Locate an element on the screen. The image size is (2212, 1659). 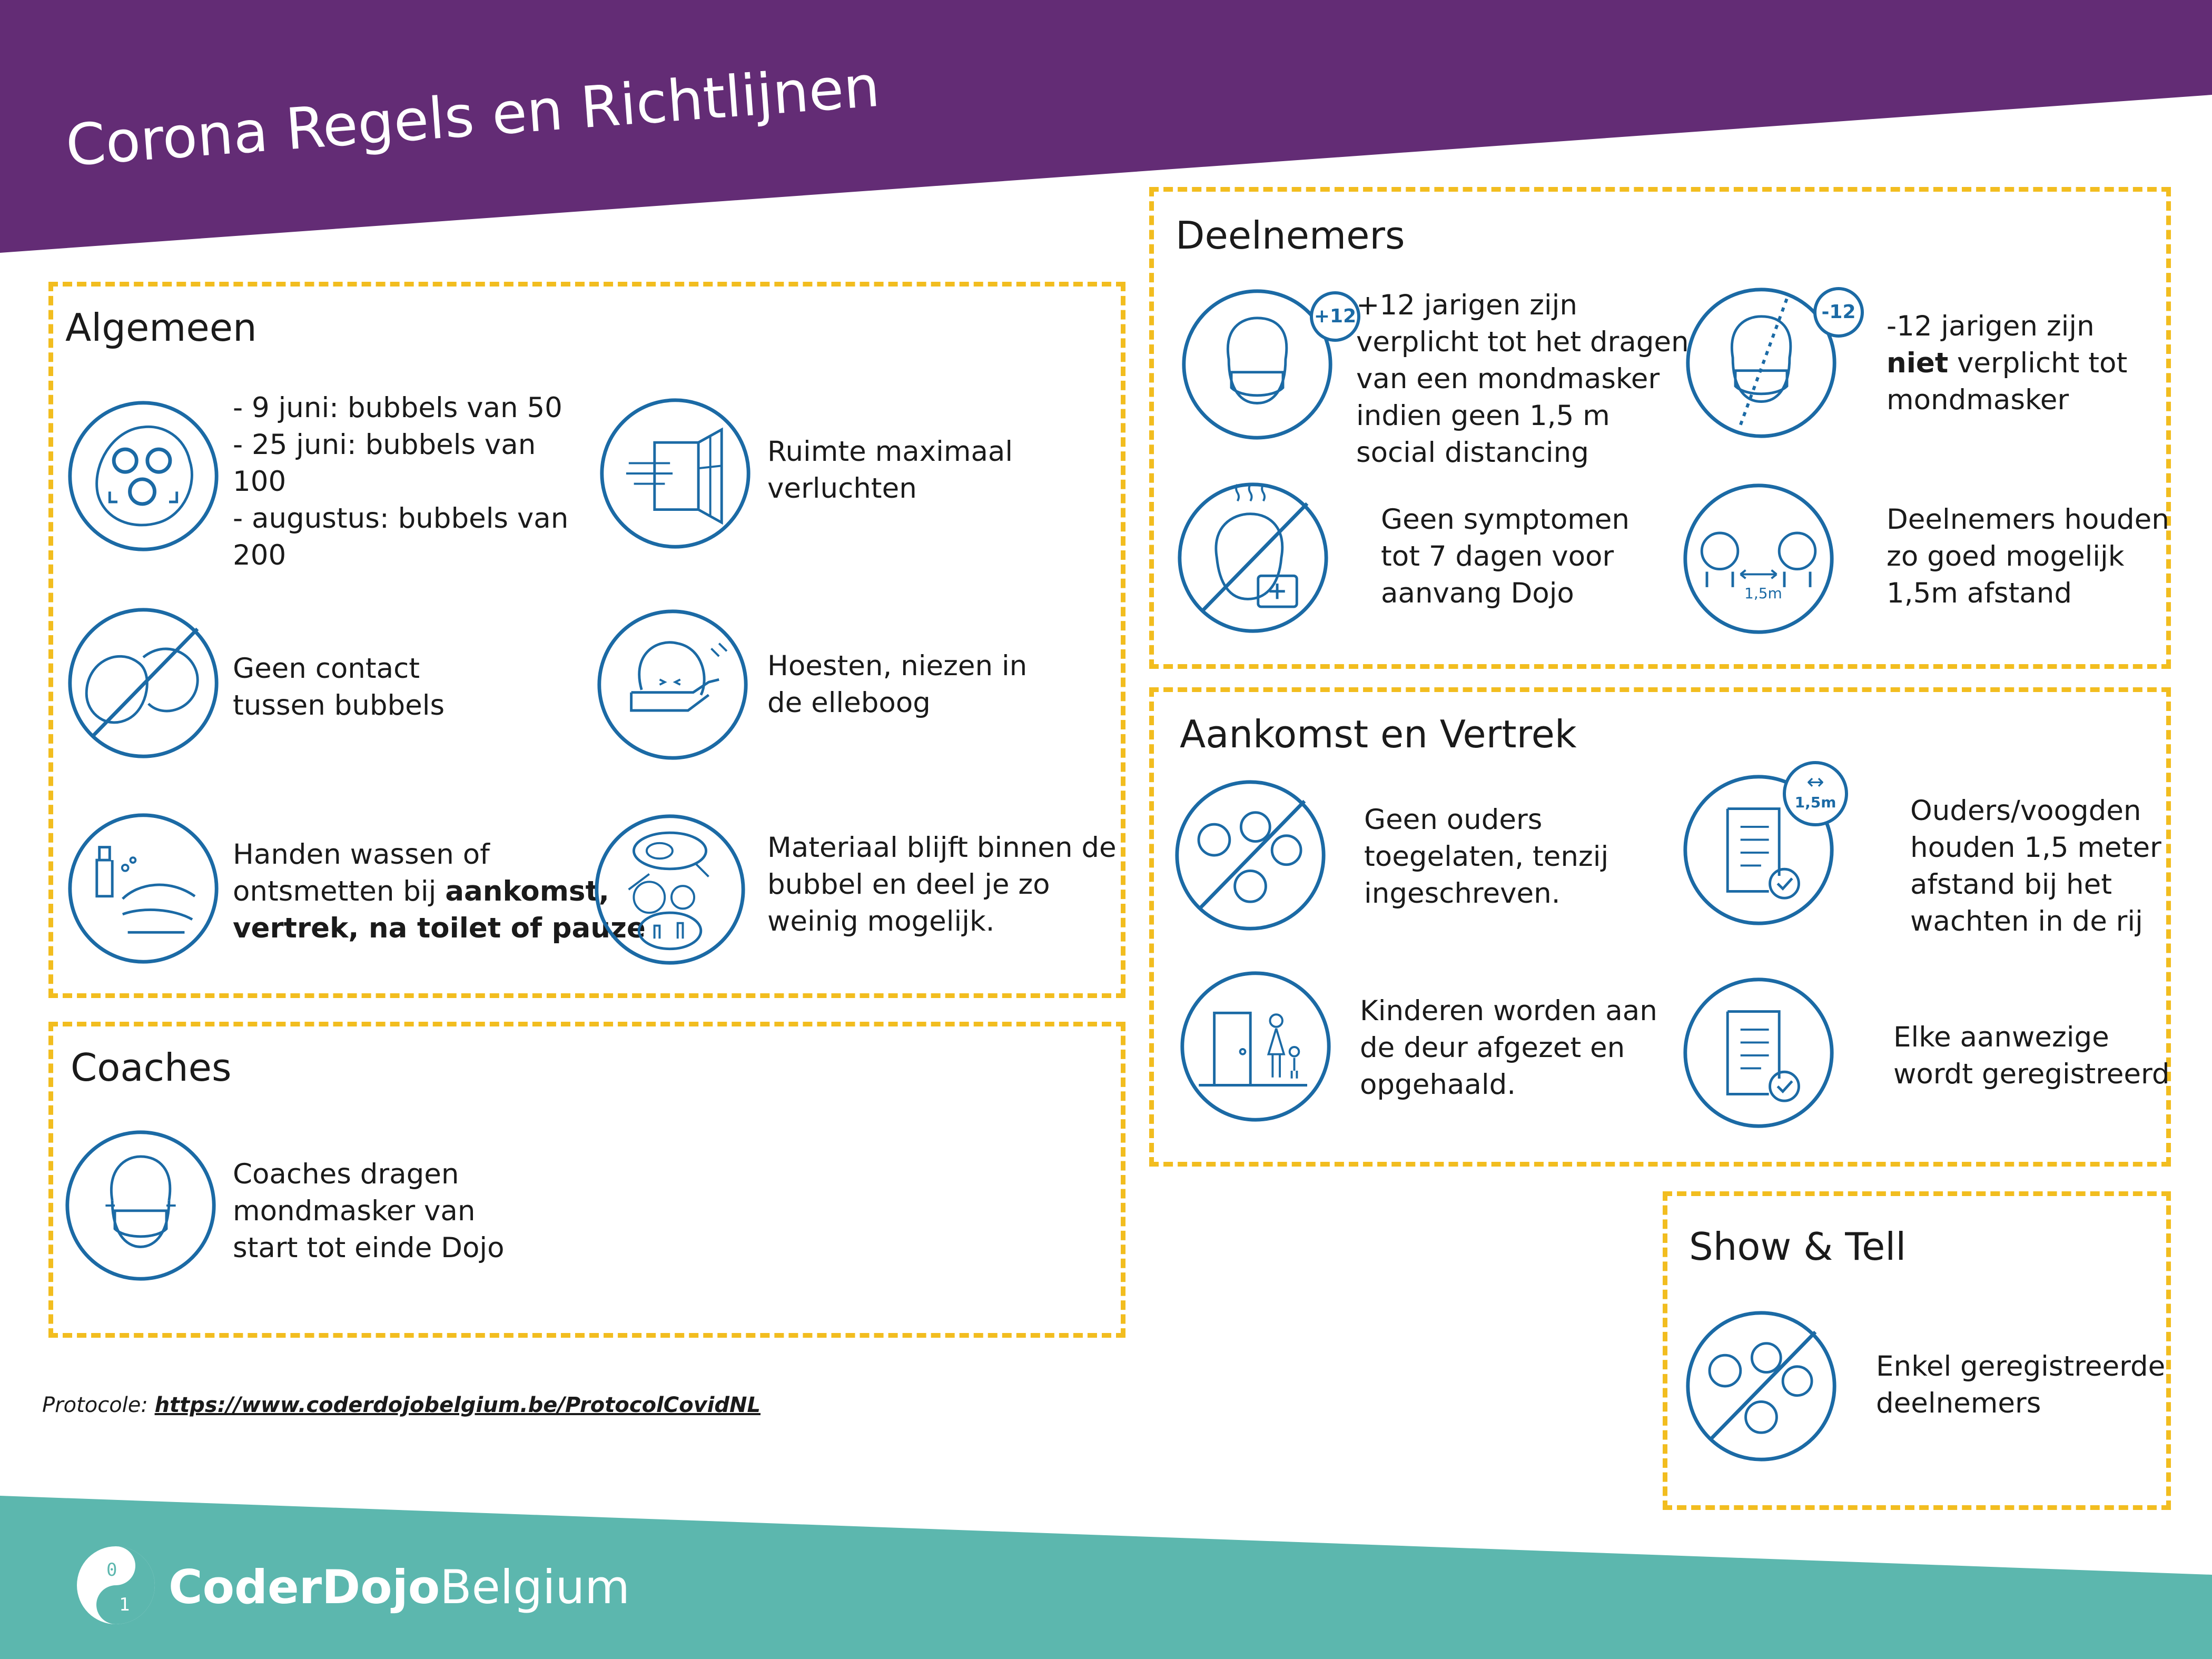
protocol-label: Protocole: is located at coordinates (98, 1405).